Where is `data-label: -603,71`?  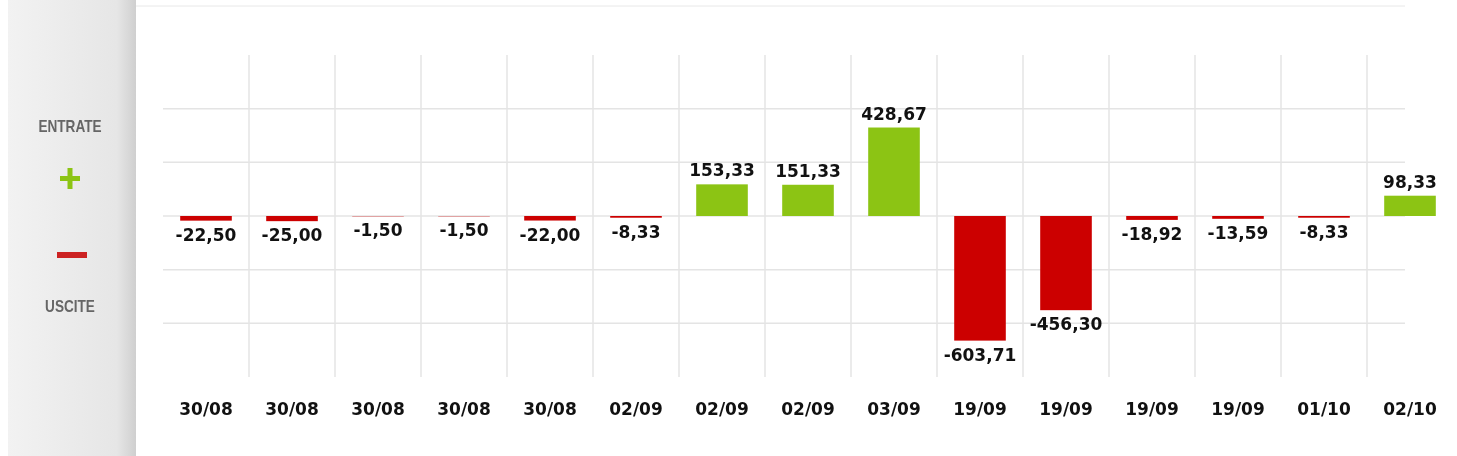
data-label: -603,71 is located at coordinates (980, 354).